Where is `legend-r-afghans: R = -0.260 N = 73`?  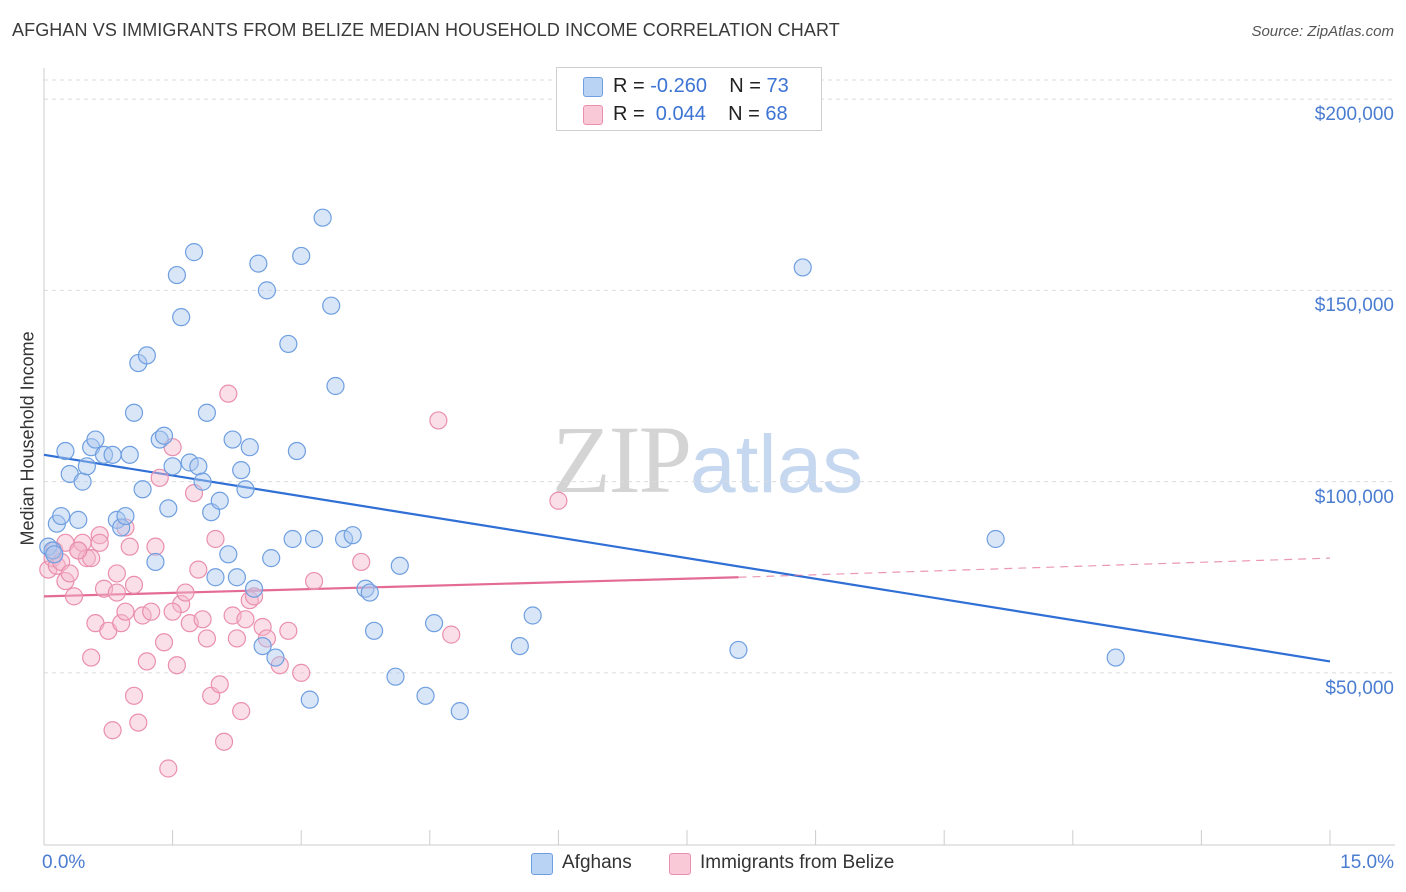
legend-r-afghans: R = -0.260 N = 73 is located at coordinates (701, 86).